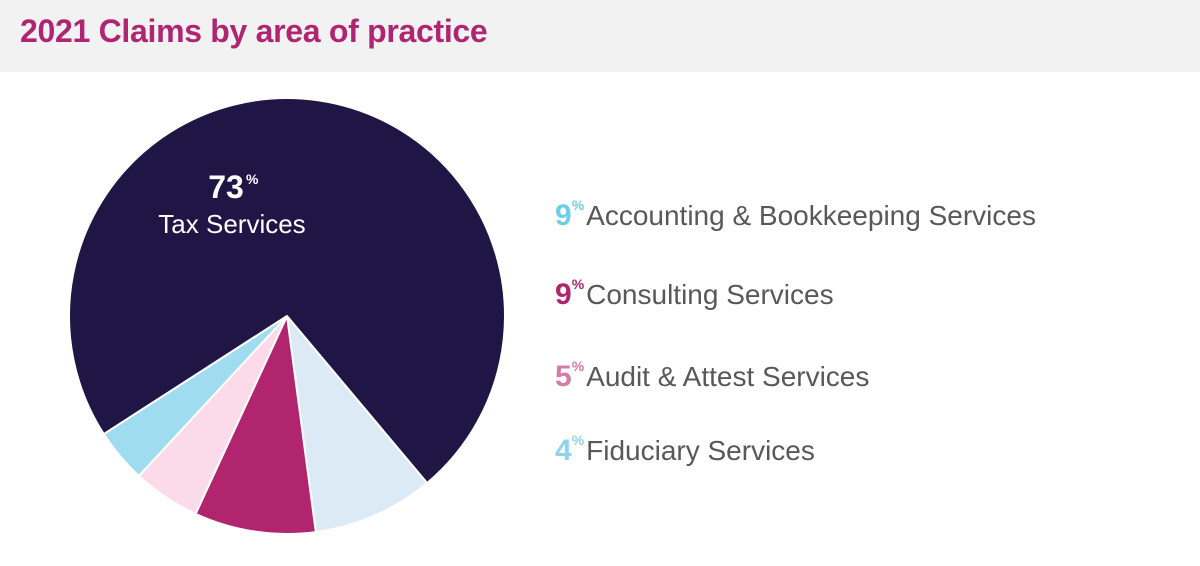 The width and height of the screenshot is (1200, 566). What do you see at coordinates (710, 294) in the screenshot?
I see `legend-label: Consulting Services` at bounding box center [710, 294].